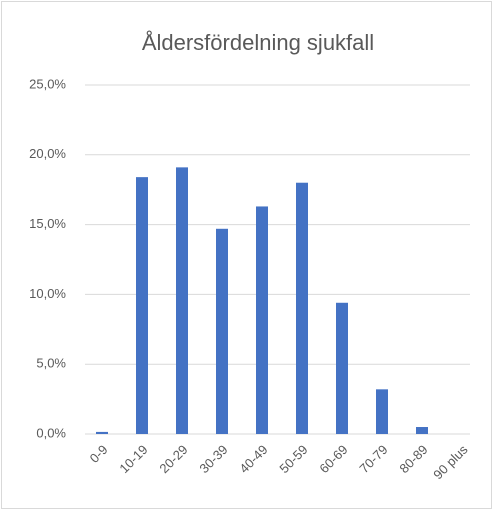  Describe the element at coordinates (47, 83) in the screenshot. I see `y-tick-label: 25,0%` at that location.